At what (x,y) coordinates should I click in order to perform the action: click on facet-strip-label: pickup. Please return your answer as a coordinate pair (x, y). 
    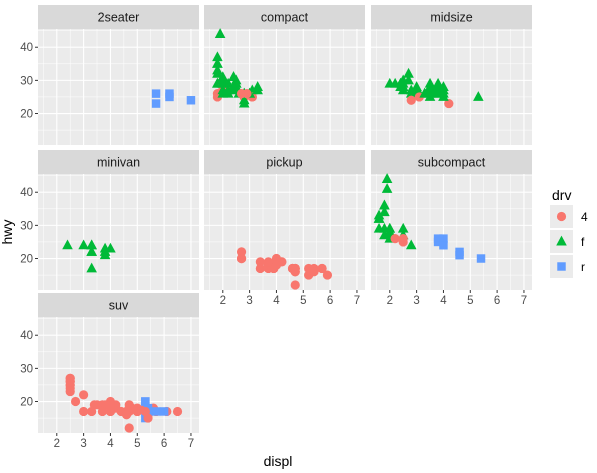
    Looking at the image, I should click on (284, 163).